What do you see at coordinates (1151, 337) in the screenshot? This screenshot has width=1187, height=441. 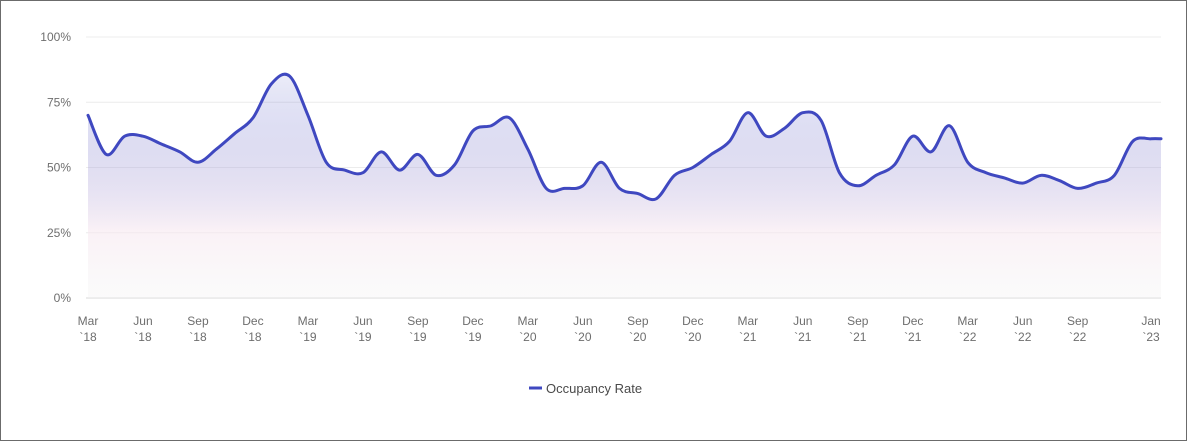 I see `x-tick-year: `23` at bounding box center [1151, 337].